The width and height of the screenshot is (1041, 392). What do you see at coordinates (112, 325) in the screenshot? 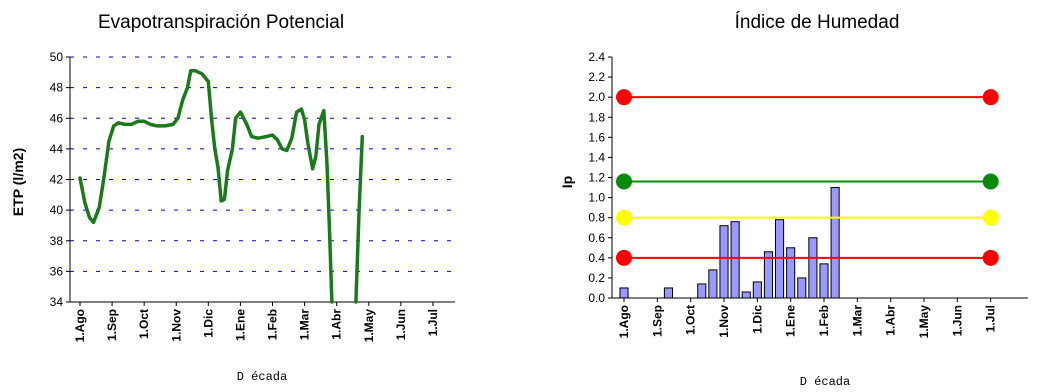
I see `left-x-tick-label: 1.Sep` at bounding box center [112, 325].